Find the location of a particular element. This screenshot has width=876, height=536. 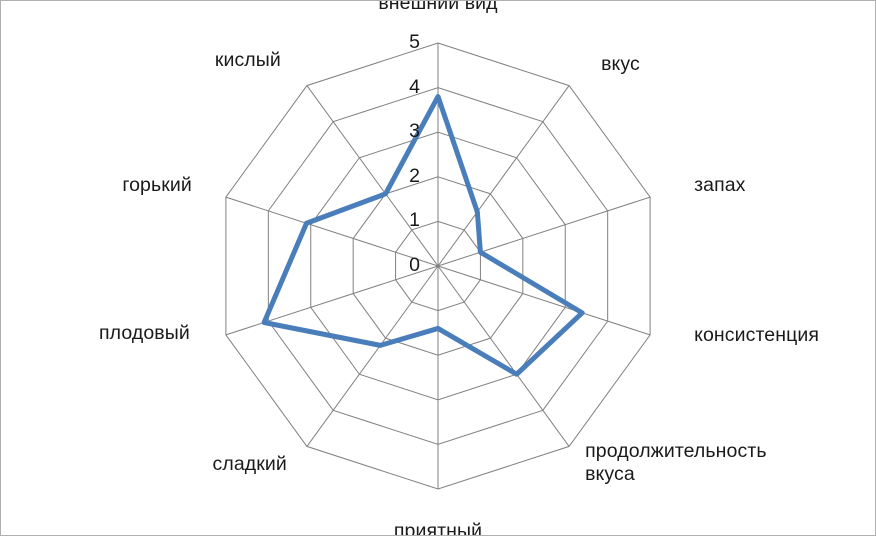

radial-tick-label-4: 4 is located at coordinates (414, 86).